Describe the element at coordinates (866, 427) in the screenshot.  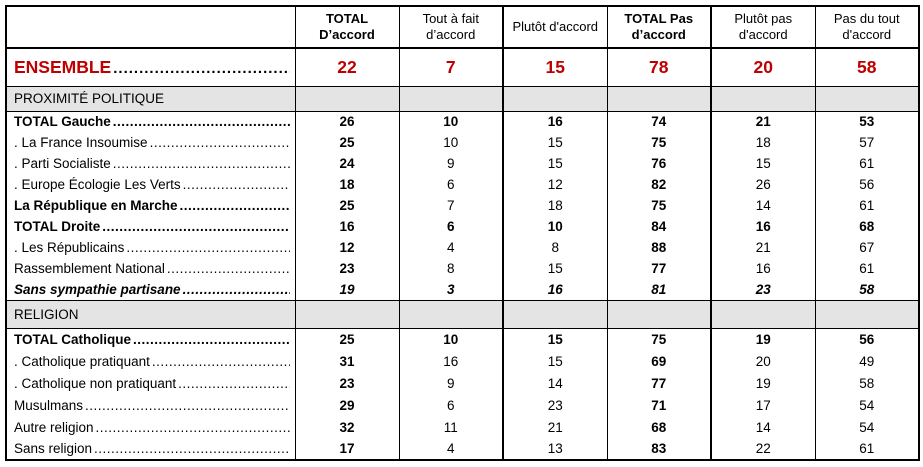
I see `value-cell: 54` at that location.